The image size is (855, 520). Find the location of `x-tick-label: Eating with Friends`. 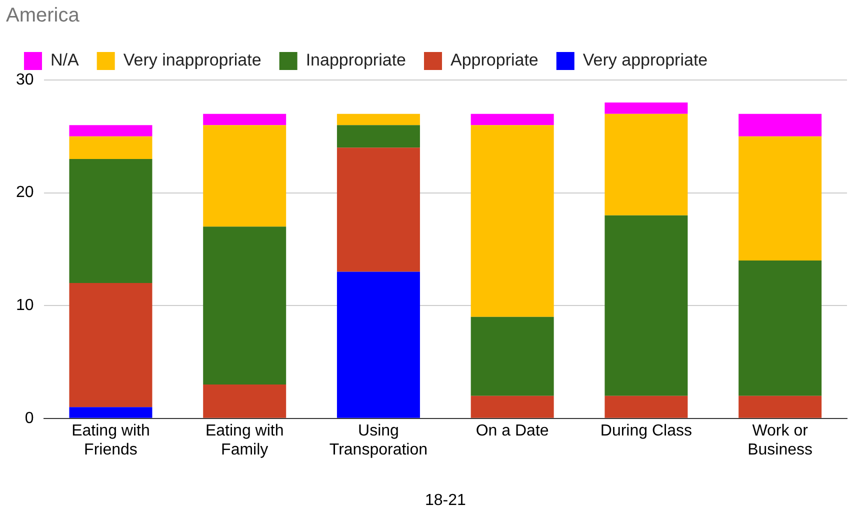

x-tick-label: Eating with Friends is located at coordinates (111, 440).